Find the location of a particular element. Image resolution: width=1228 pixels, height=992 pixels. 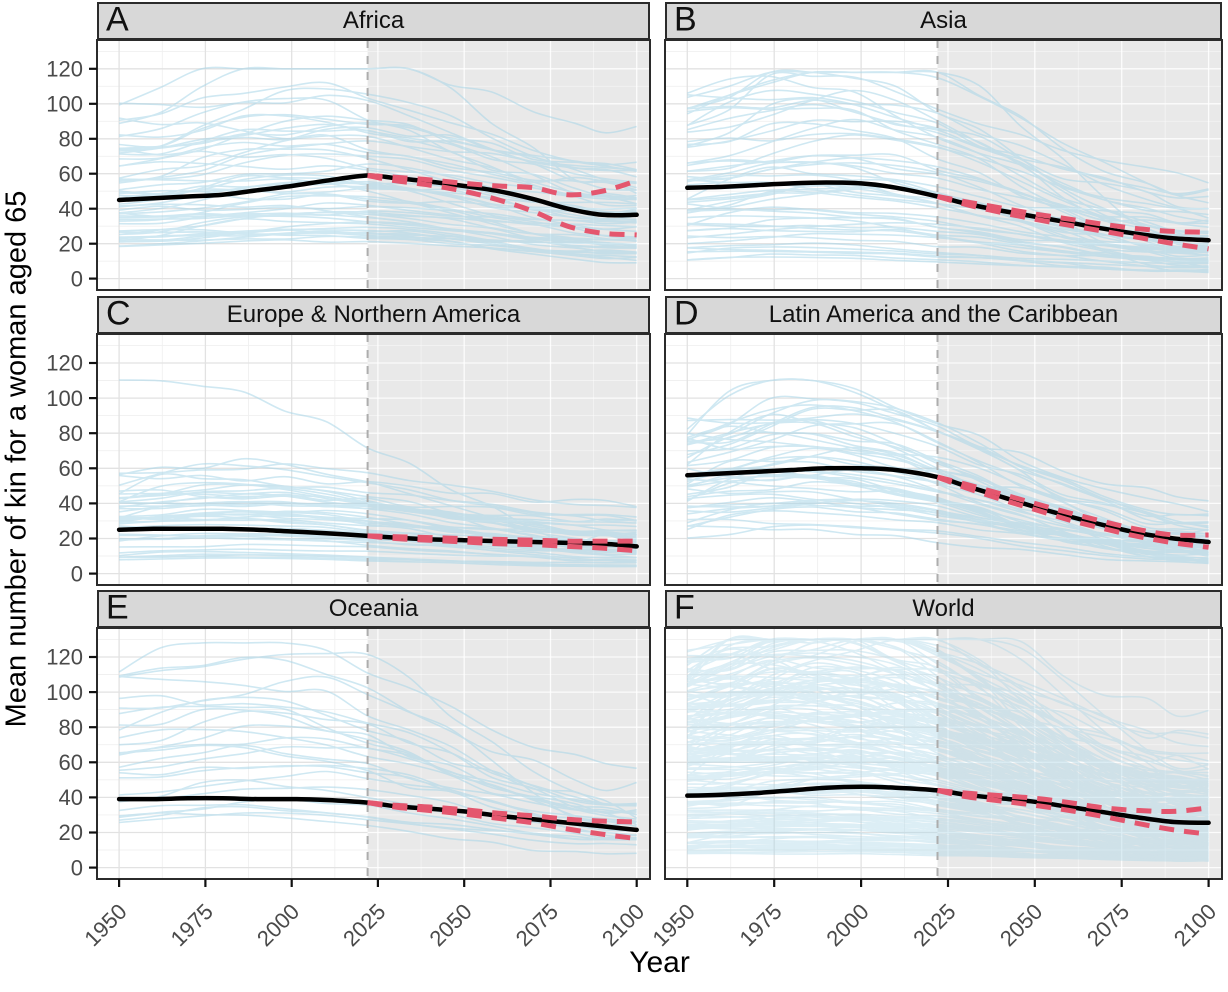

panel-title: World is located at coordinates (943, 608).